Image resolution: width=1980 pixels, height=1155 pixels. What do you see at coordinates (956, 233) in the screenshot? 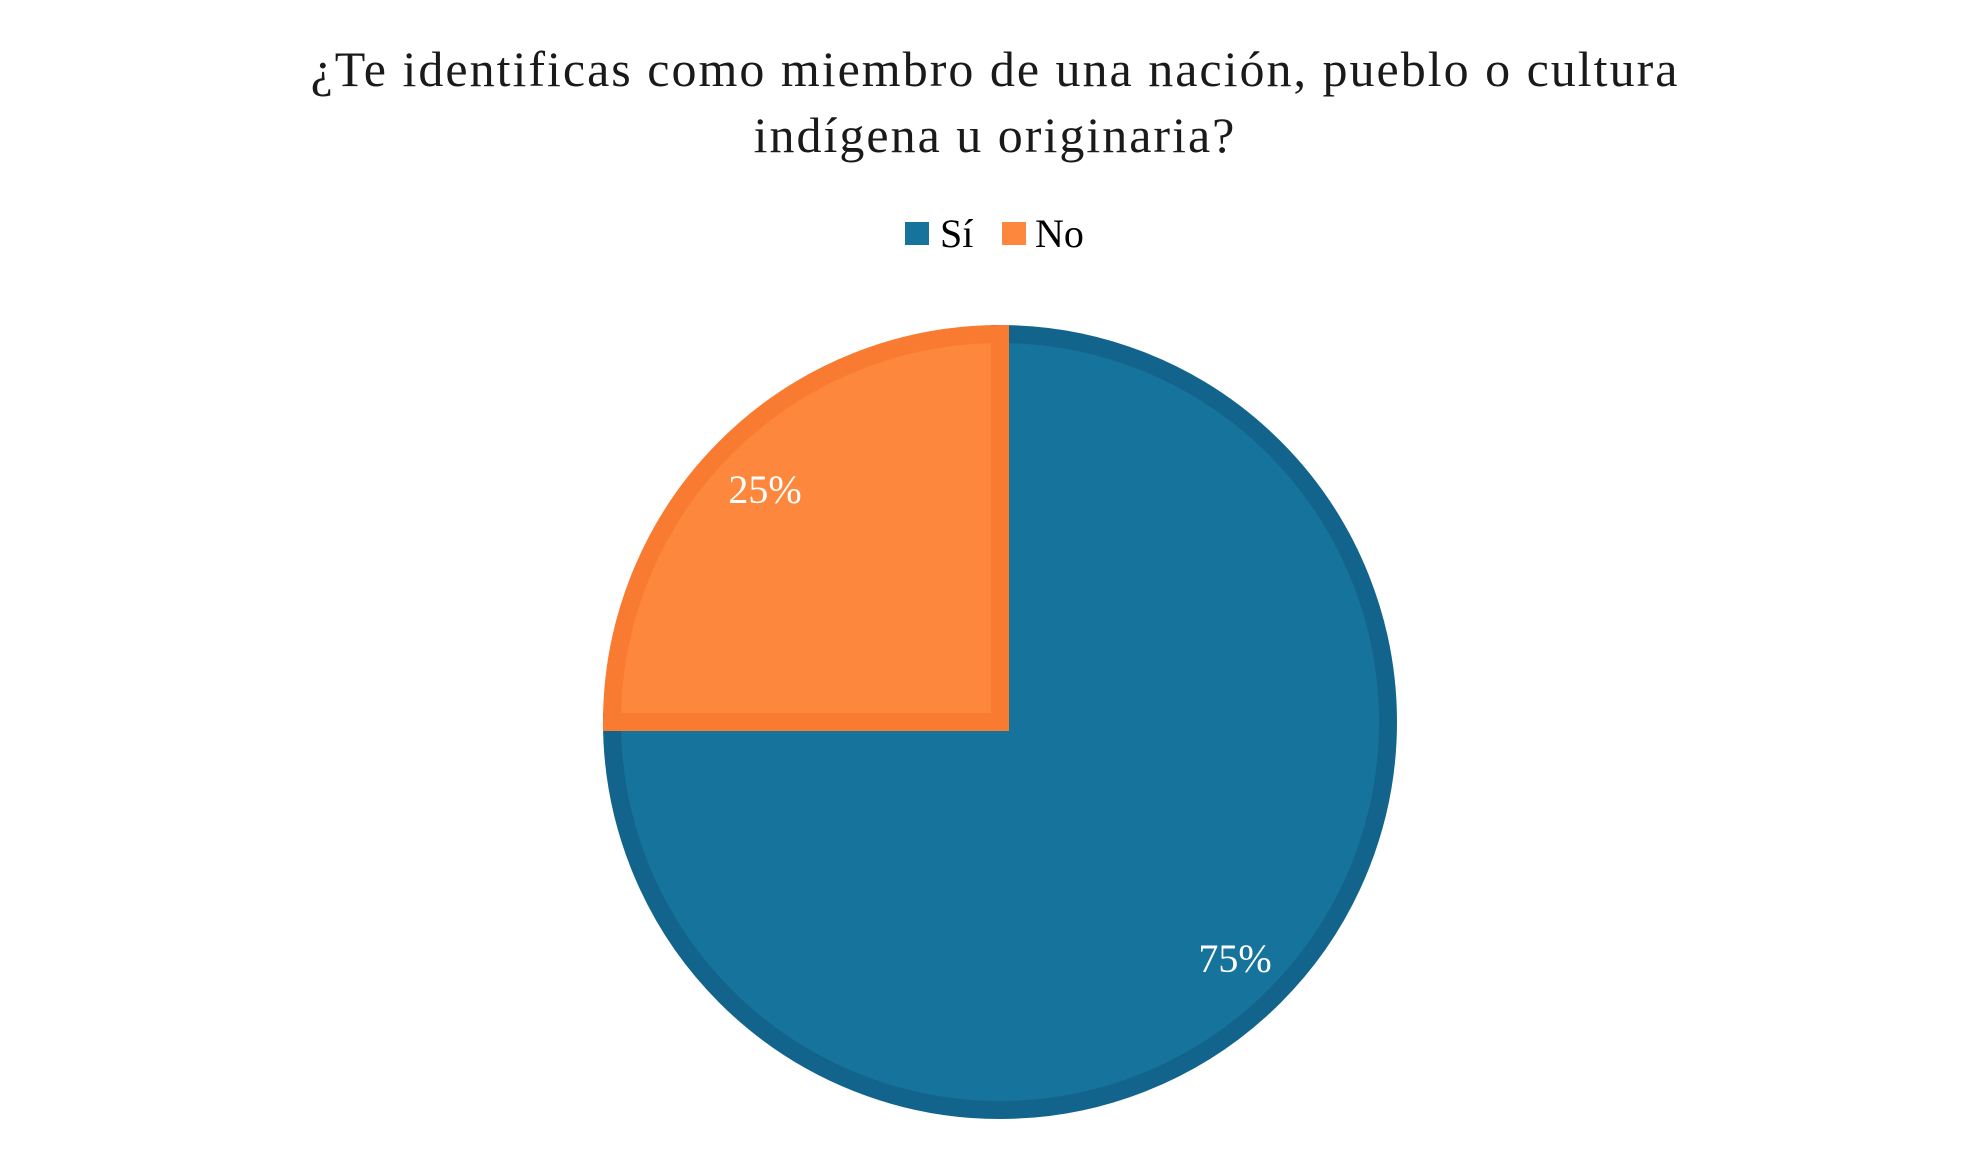
I see `legend-label-si: Sí` at bounding box center [956, 233].